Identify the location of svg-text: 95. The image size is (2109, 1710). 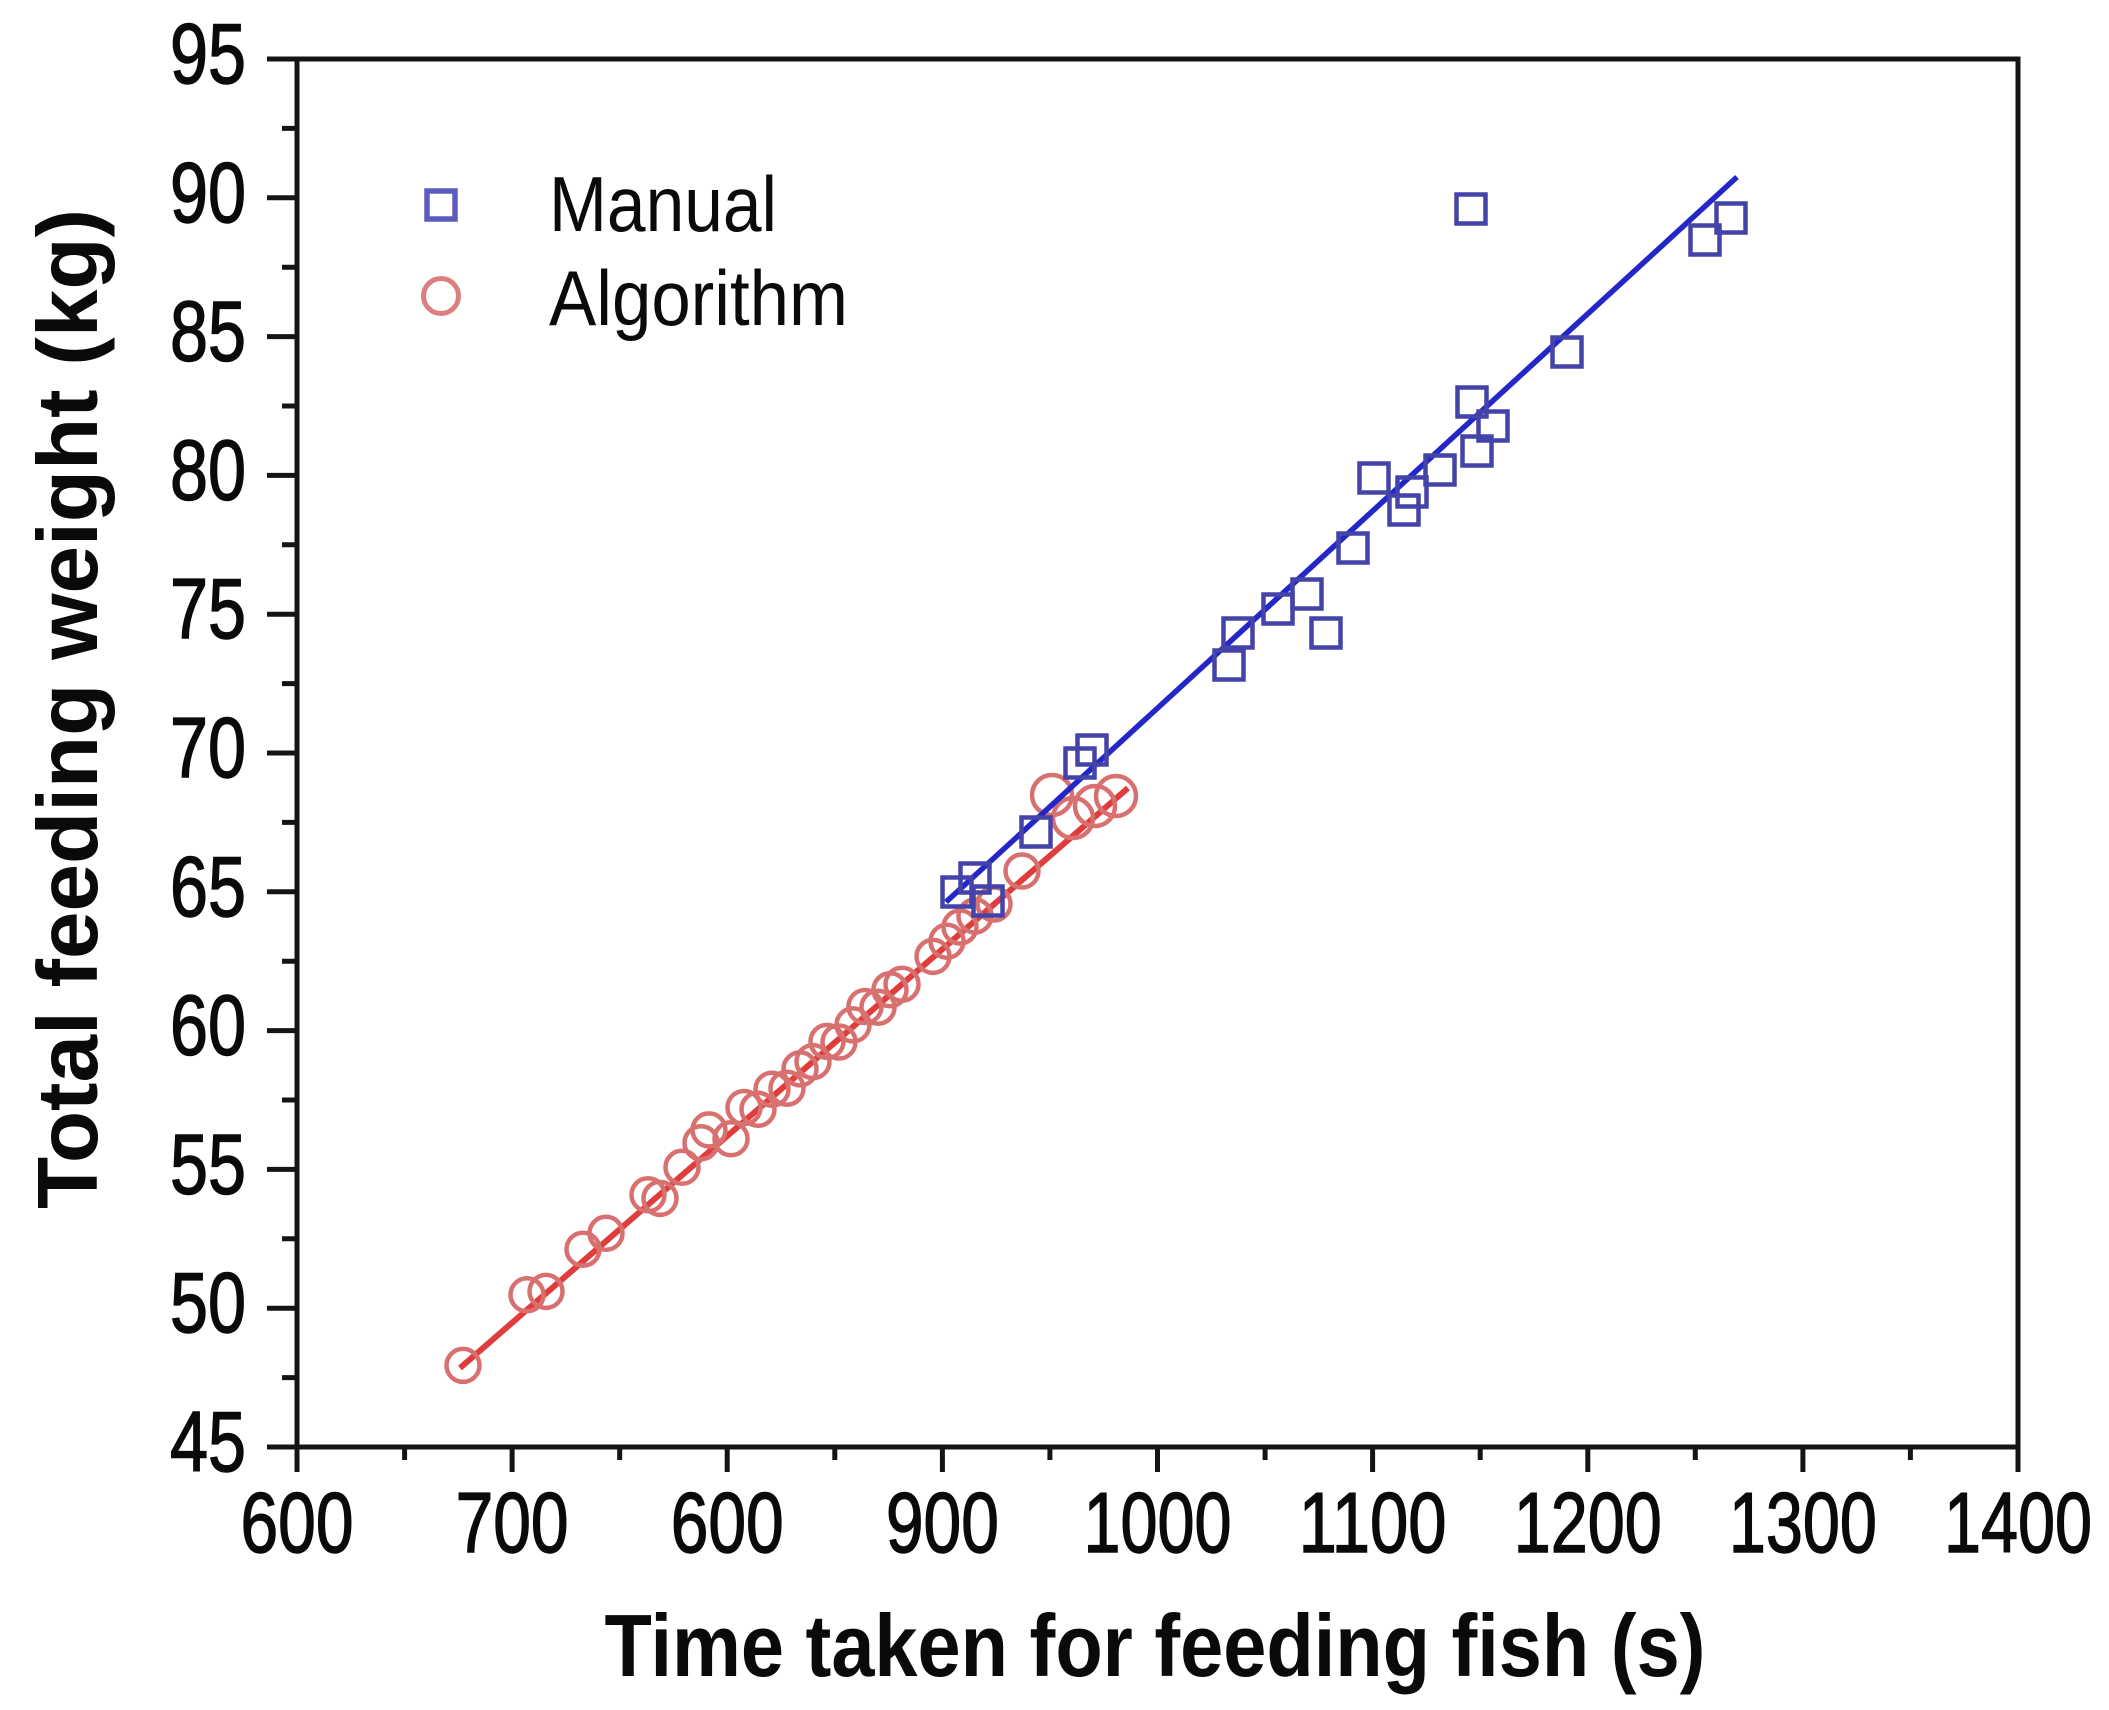
(208, 54).